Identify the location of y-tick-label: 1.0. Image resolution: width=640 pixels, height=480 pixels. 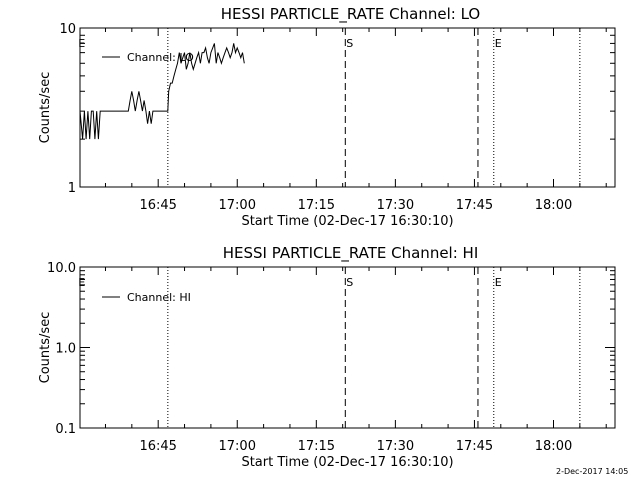
(65, 349).